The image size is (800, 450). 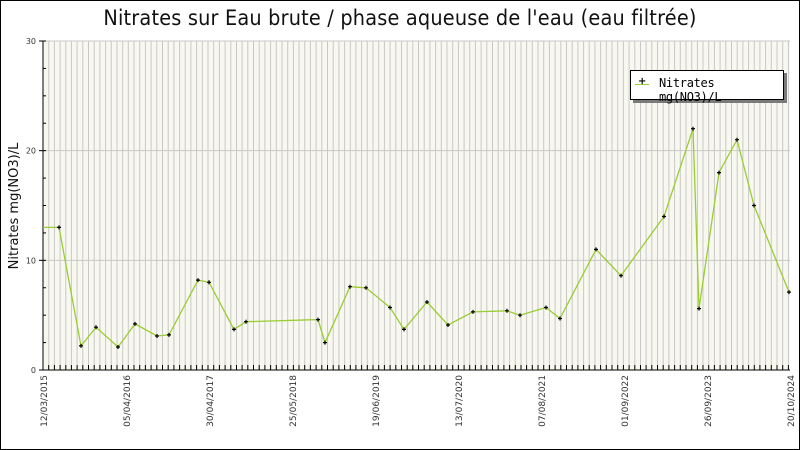 What do you see at coordinates (45, 401) in the screenshot?
I see `x-tick-label: 12/03/2015` at bounding box center [45, 401].